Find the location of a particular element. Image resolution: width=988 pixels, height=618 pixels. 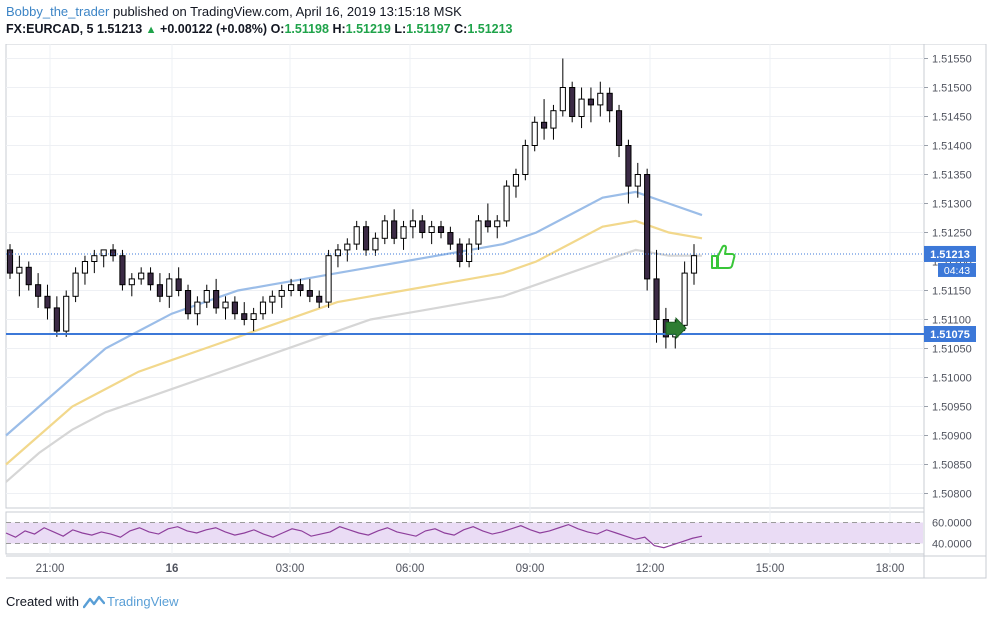

countdown-tag is located at coordinates (957, 269).